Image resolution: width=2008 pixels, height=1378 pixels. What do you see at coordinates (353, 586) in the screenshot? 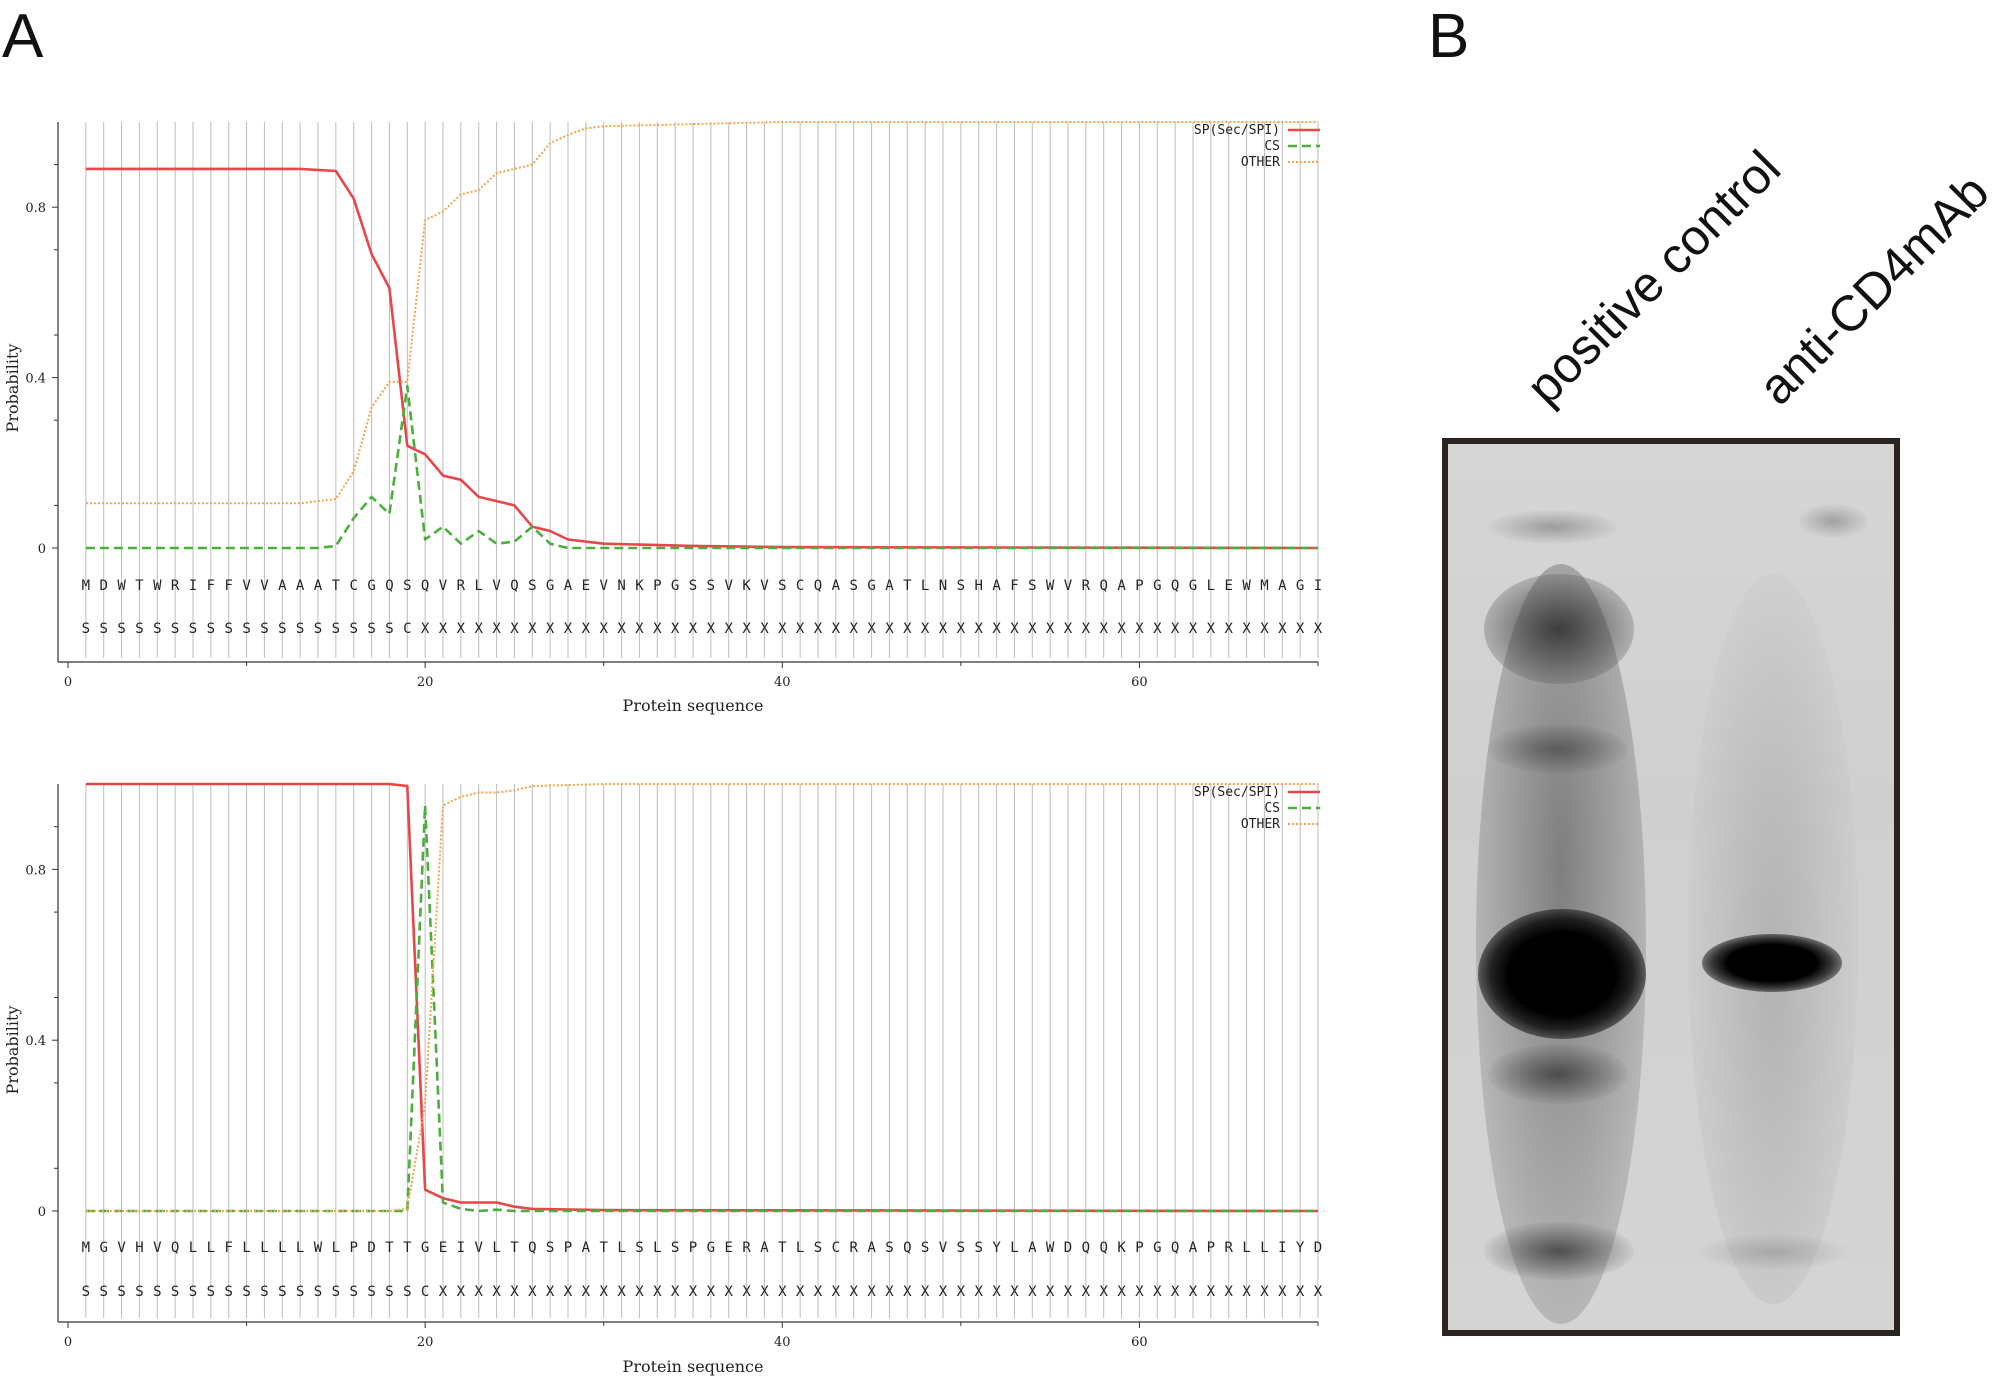
I see `sequence-residue: C` at bounding box center [353, 586].